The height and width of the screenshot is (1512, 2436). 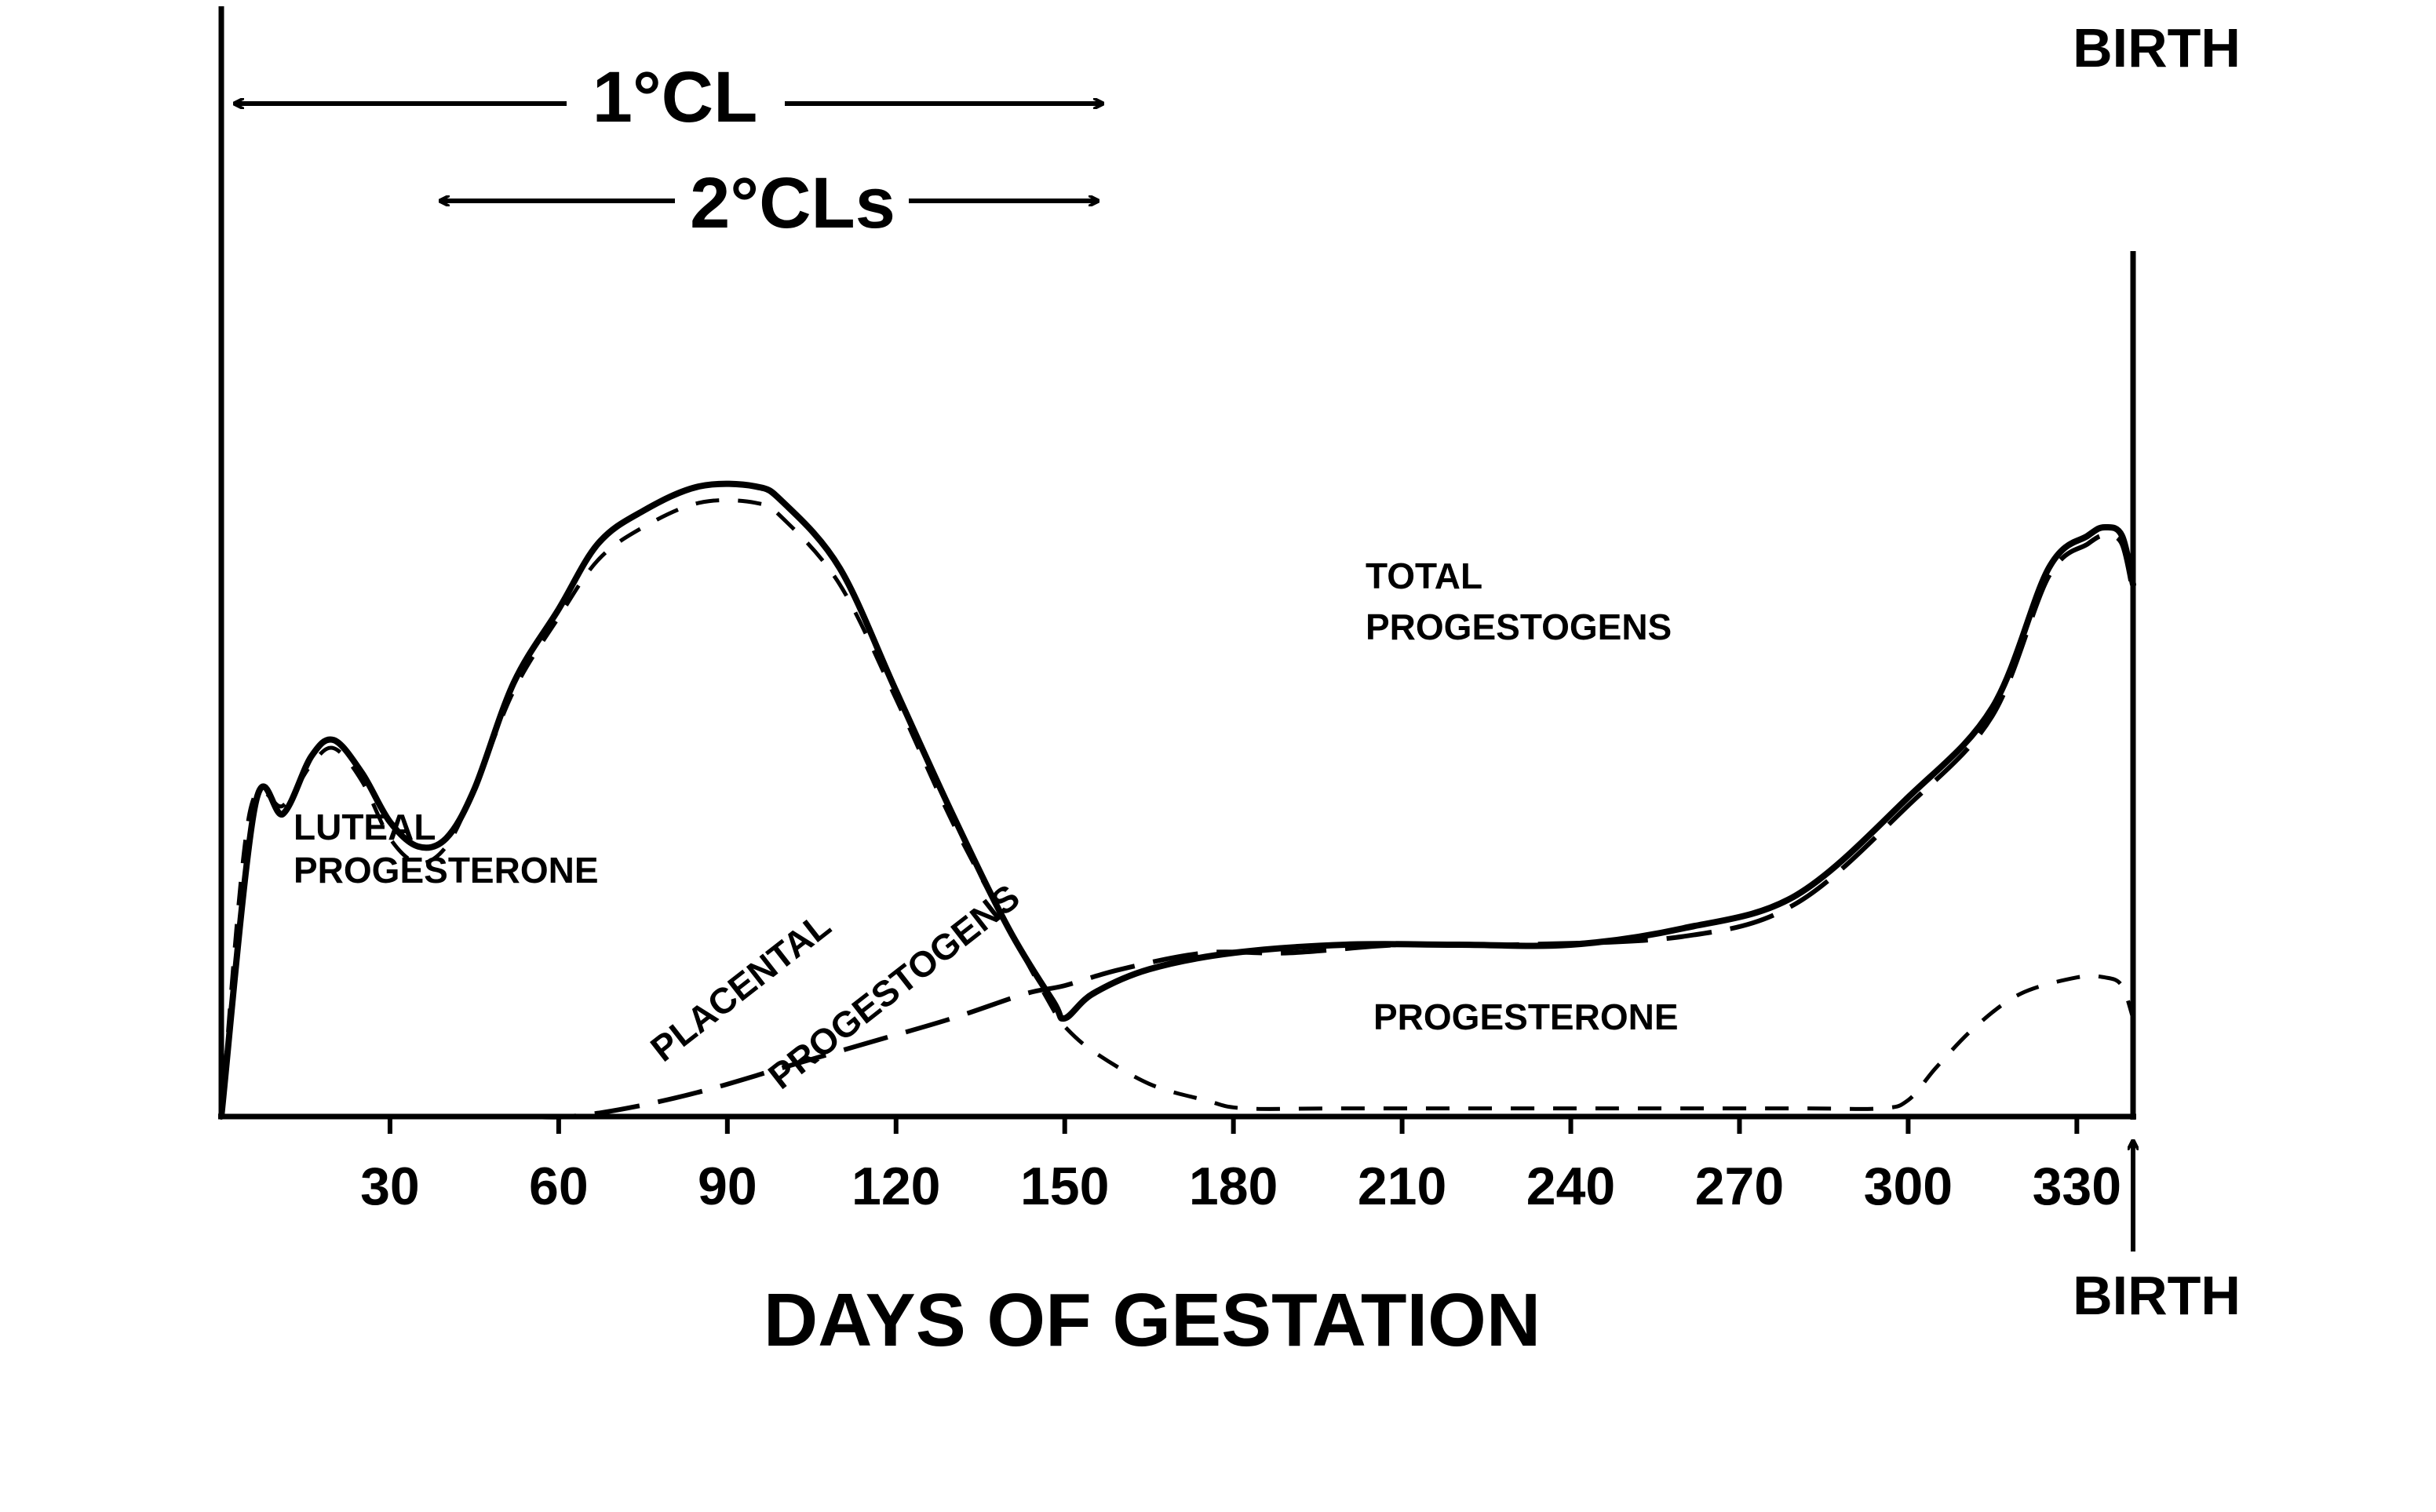 What do you see at coordinates (1233, 1187) in the screenshot?
I see `x-tick-label: 180` at bounding box center [1233, 1187].